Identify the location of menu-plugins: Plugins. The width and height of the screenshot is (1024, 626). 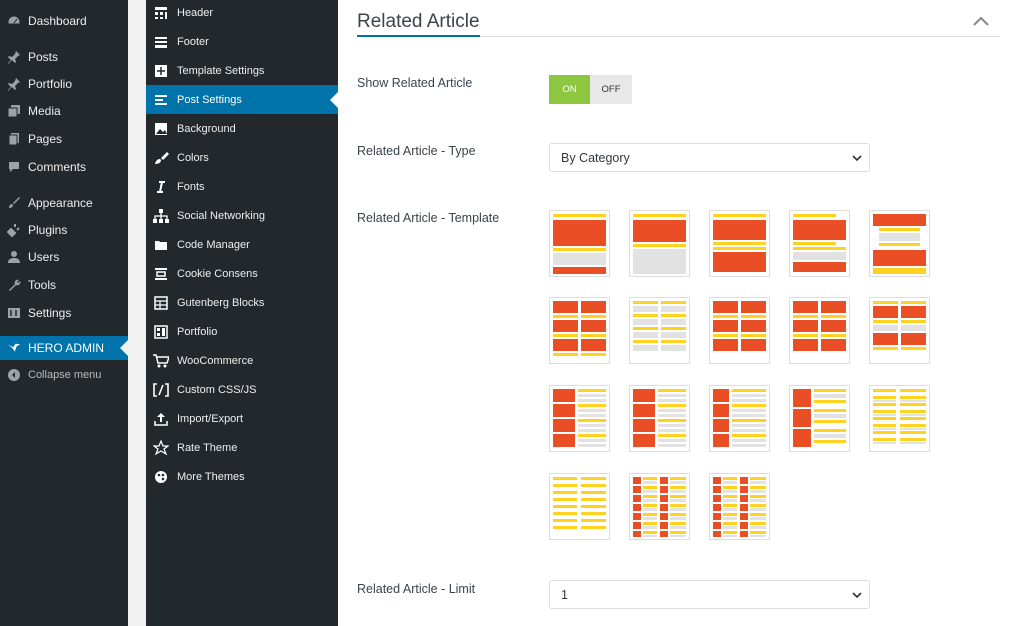
(64, 230).